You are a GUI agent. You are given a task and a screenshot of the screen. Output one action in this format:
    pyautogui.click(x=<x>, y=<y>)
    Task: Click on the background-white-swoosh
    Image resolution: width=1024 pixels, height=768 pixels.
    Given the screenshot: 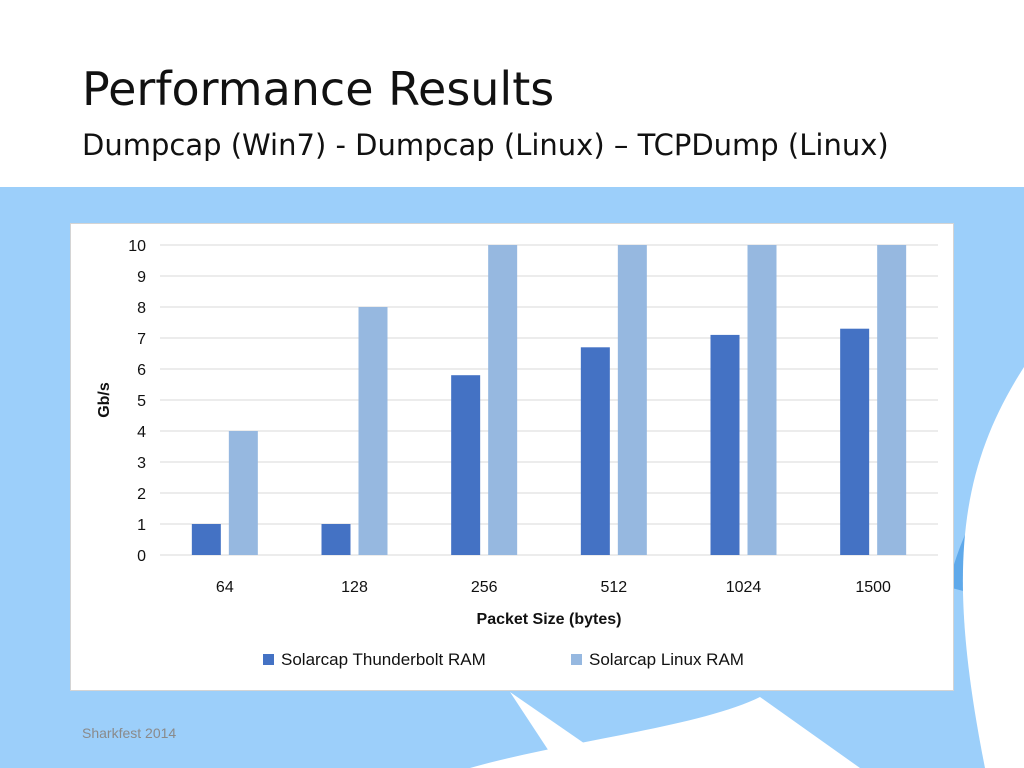 What is the action you would take?
    pyautogui.click(x=993, y=567)
    